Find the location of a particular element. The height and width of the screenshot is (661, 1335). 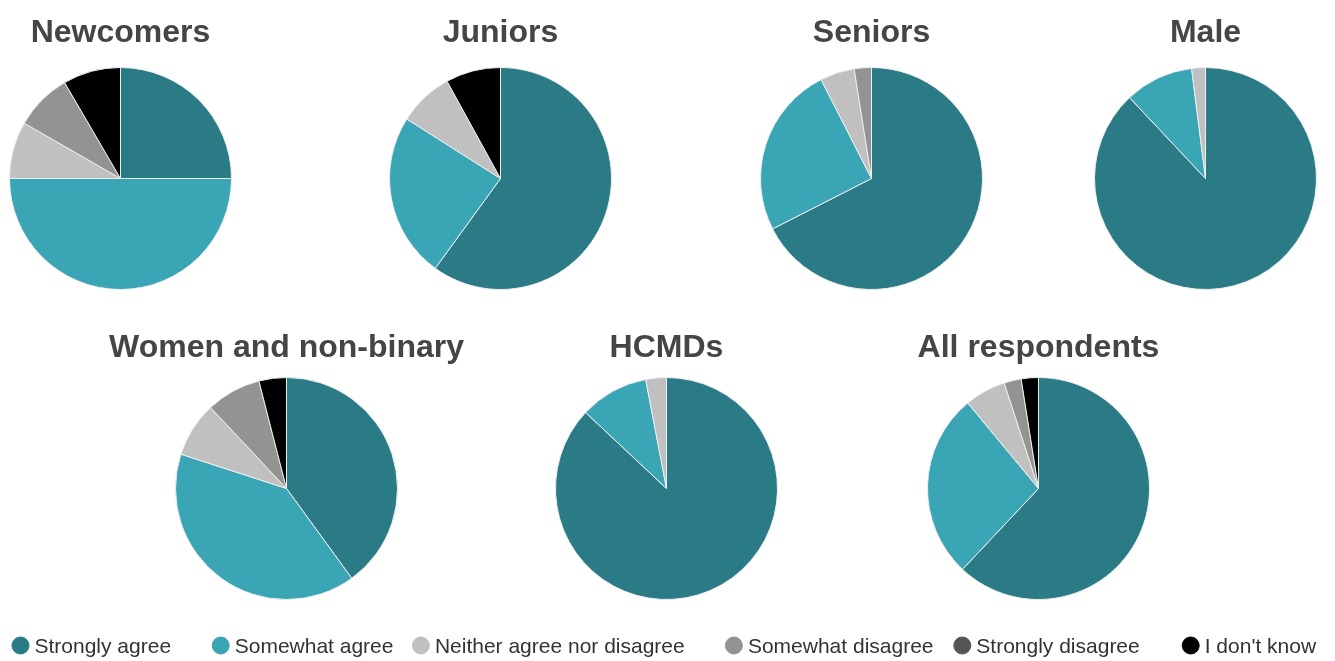

chart-title: Male is located at coordinates (1205, 30).